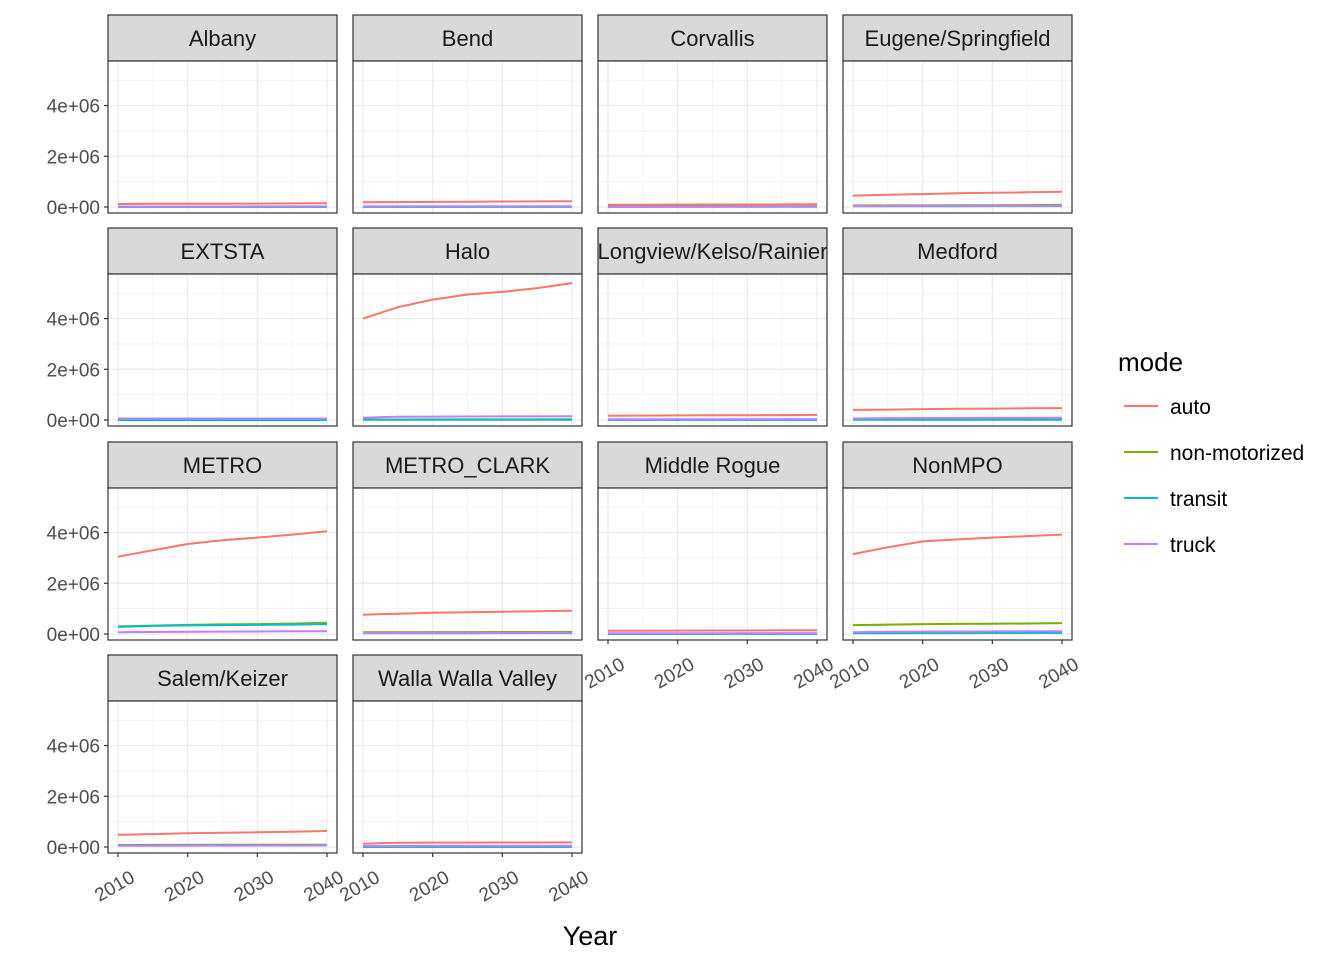 The image size is (1344, 960). I want to click on facet-label: Corvallis, so click(712, 38).